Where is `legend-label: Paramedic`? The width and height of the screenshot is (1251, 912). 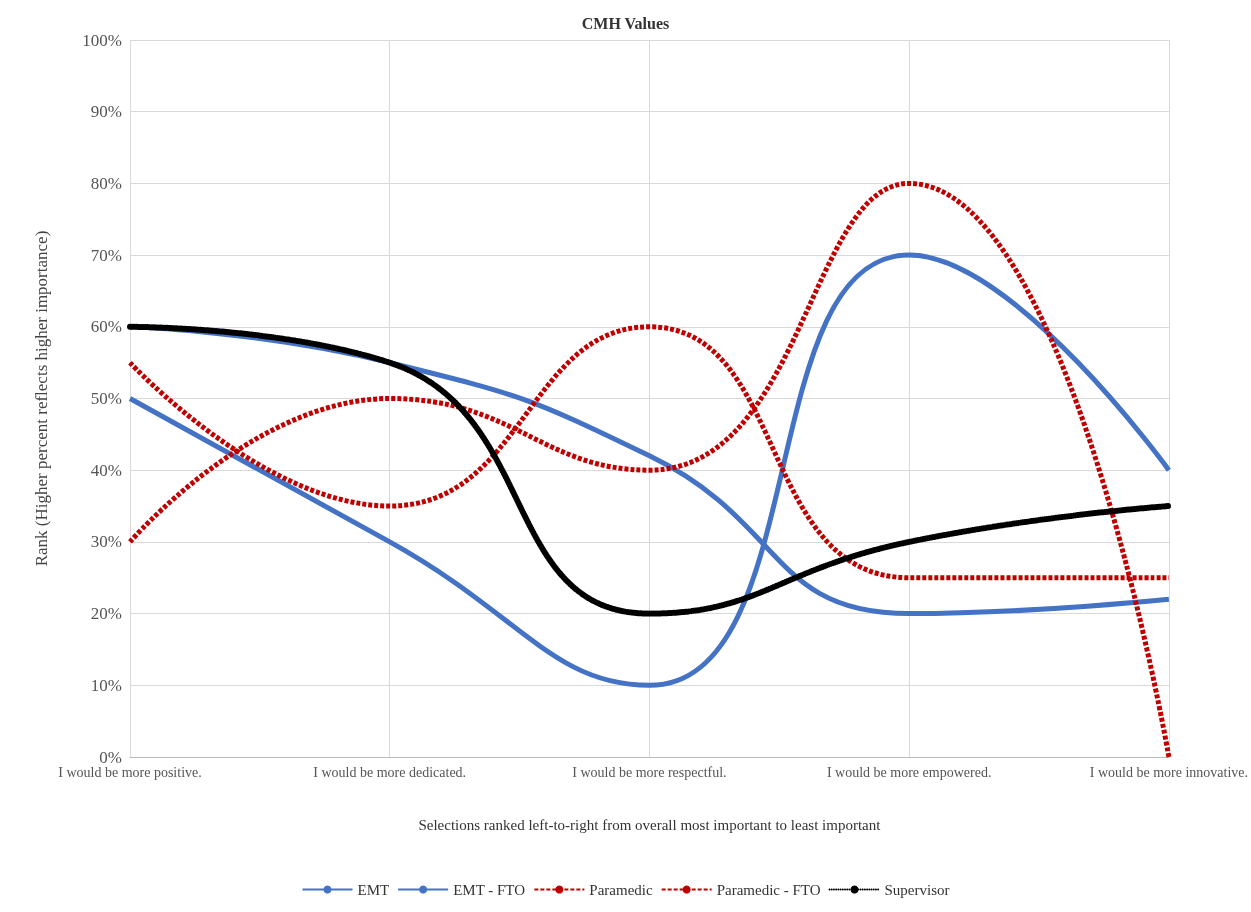 legend-label: Paramedic is located at coordinates (621, 889).